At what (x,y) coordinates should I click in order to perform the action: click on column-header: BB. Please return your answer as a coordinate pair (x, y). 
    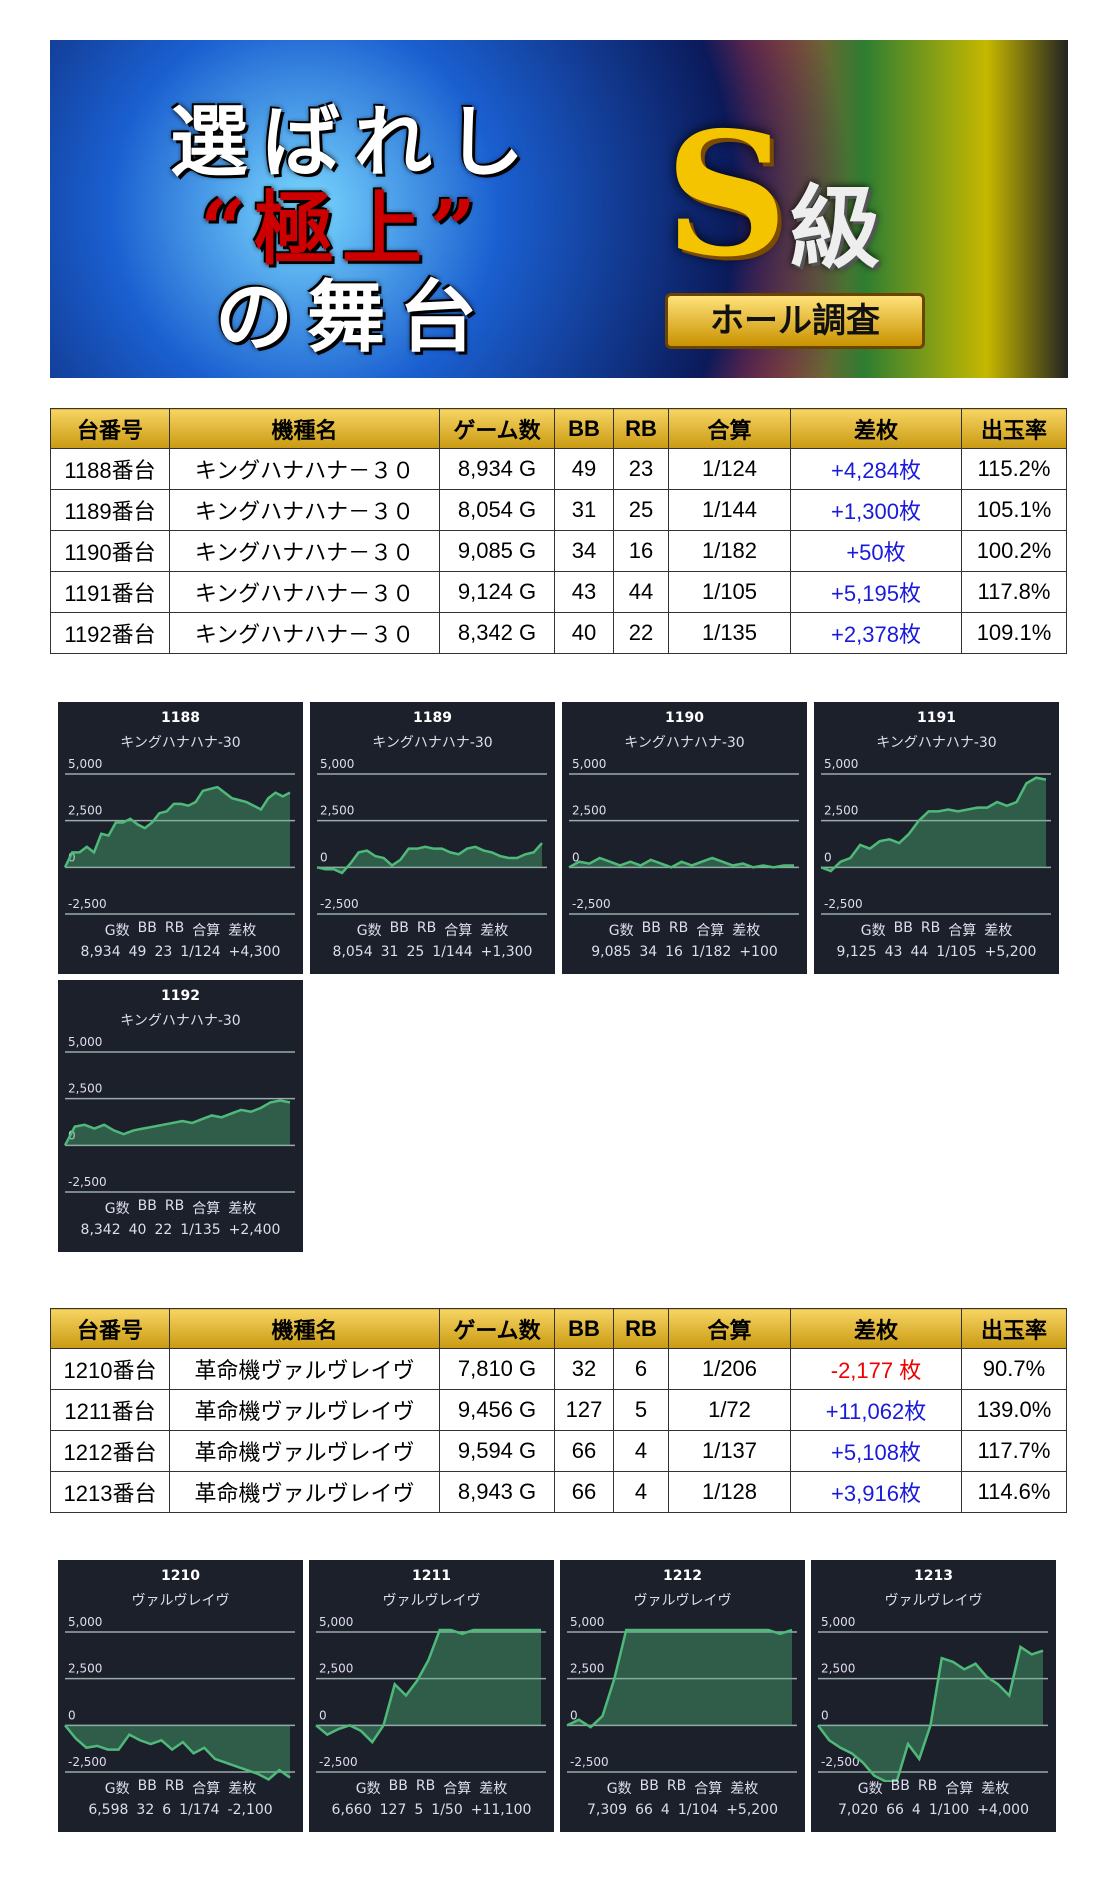
    Looking at the image, I should click on (584, 428).